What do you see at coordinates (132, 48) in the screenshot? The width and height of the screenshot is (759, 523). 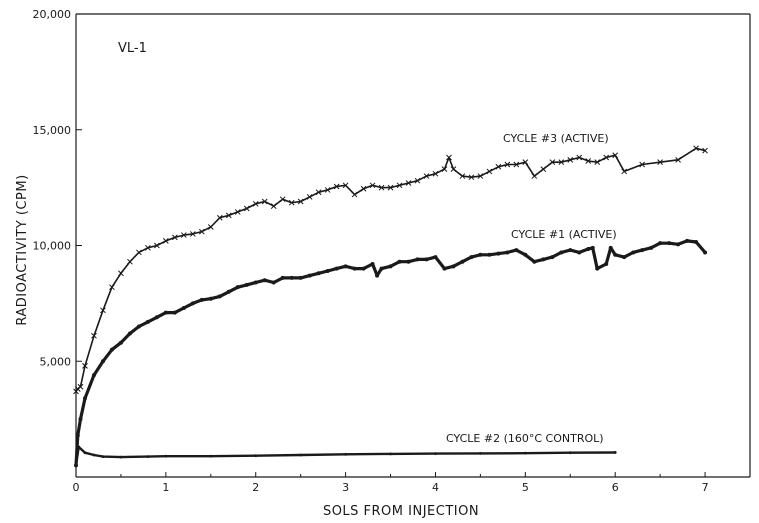 I see `panel-annotation: VL-1` at bounding box center [132, 48].